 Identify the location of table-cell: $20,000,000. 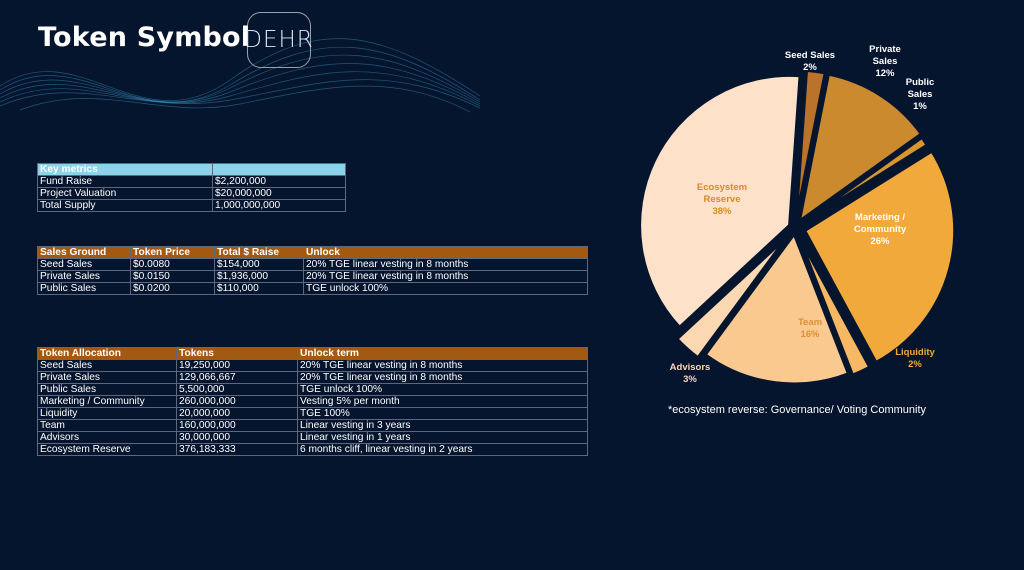
(279, 193).